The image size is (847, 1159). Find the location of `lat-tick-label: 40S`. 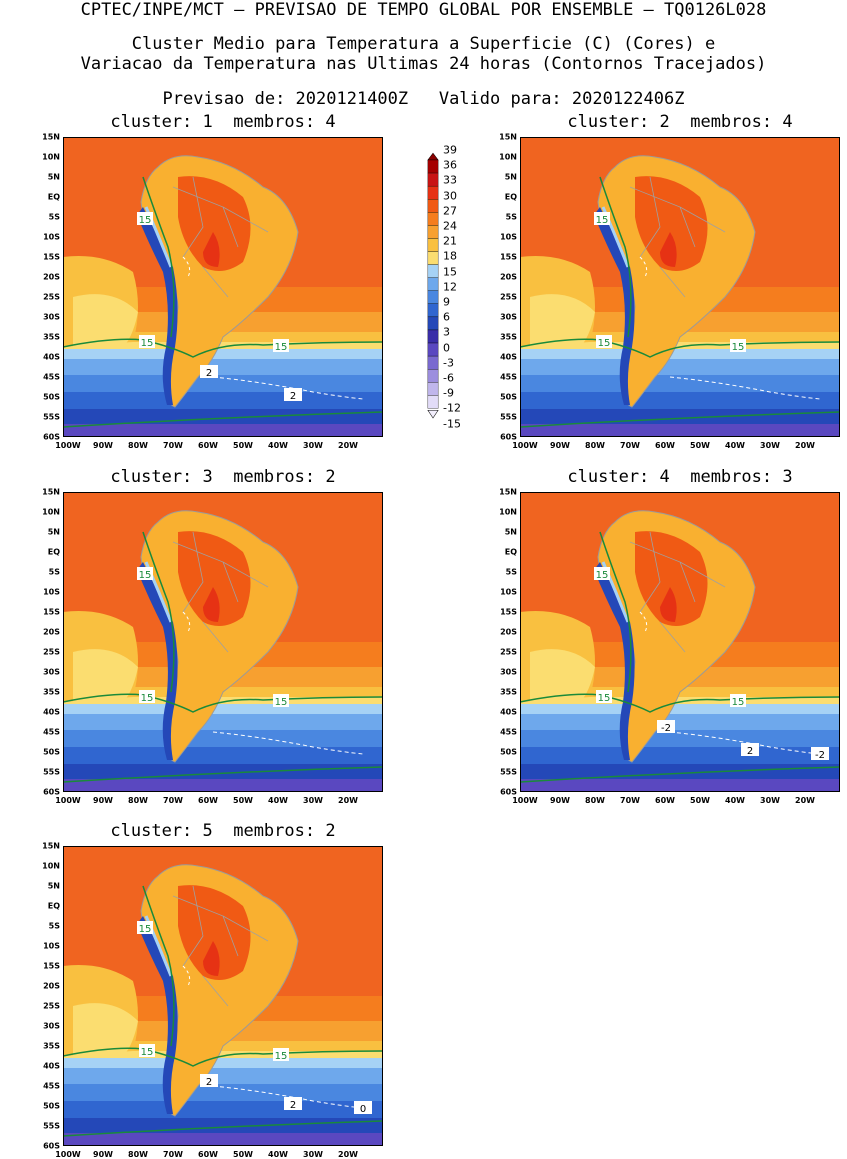

lat-tick-label: 40S is located at coordinates (51, 1066).